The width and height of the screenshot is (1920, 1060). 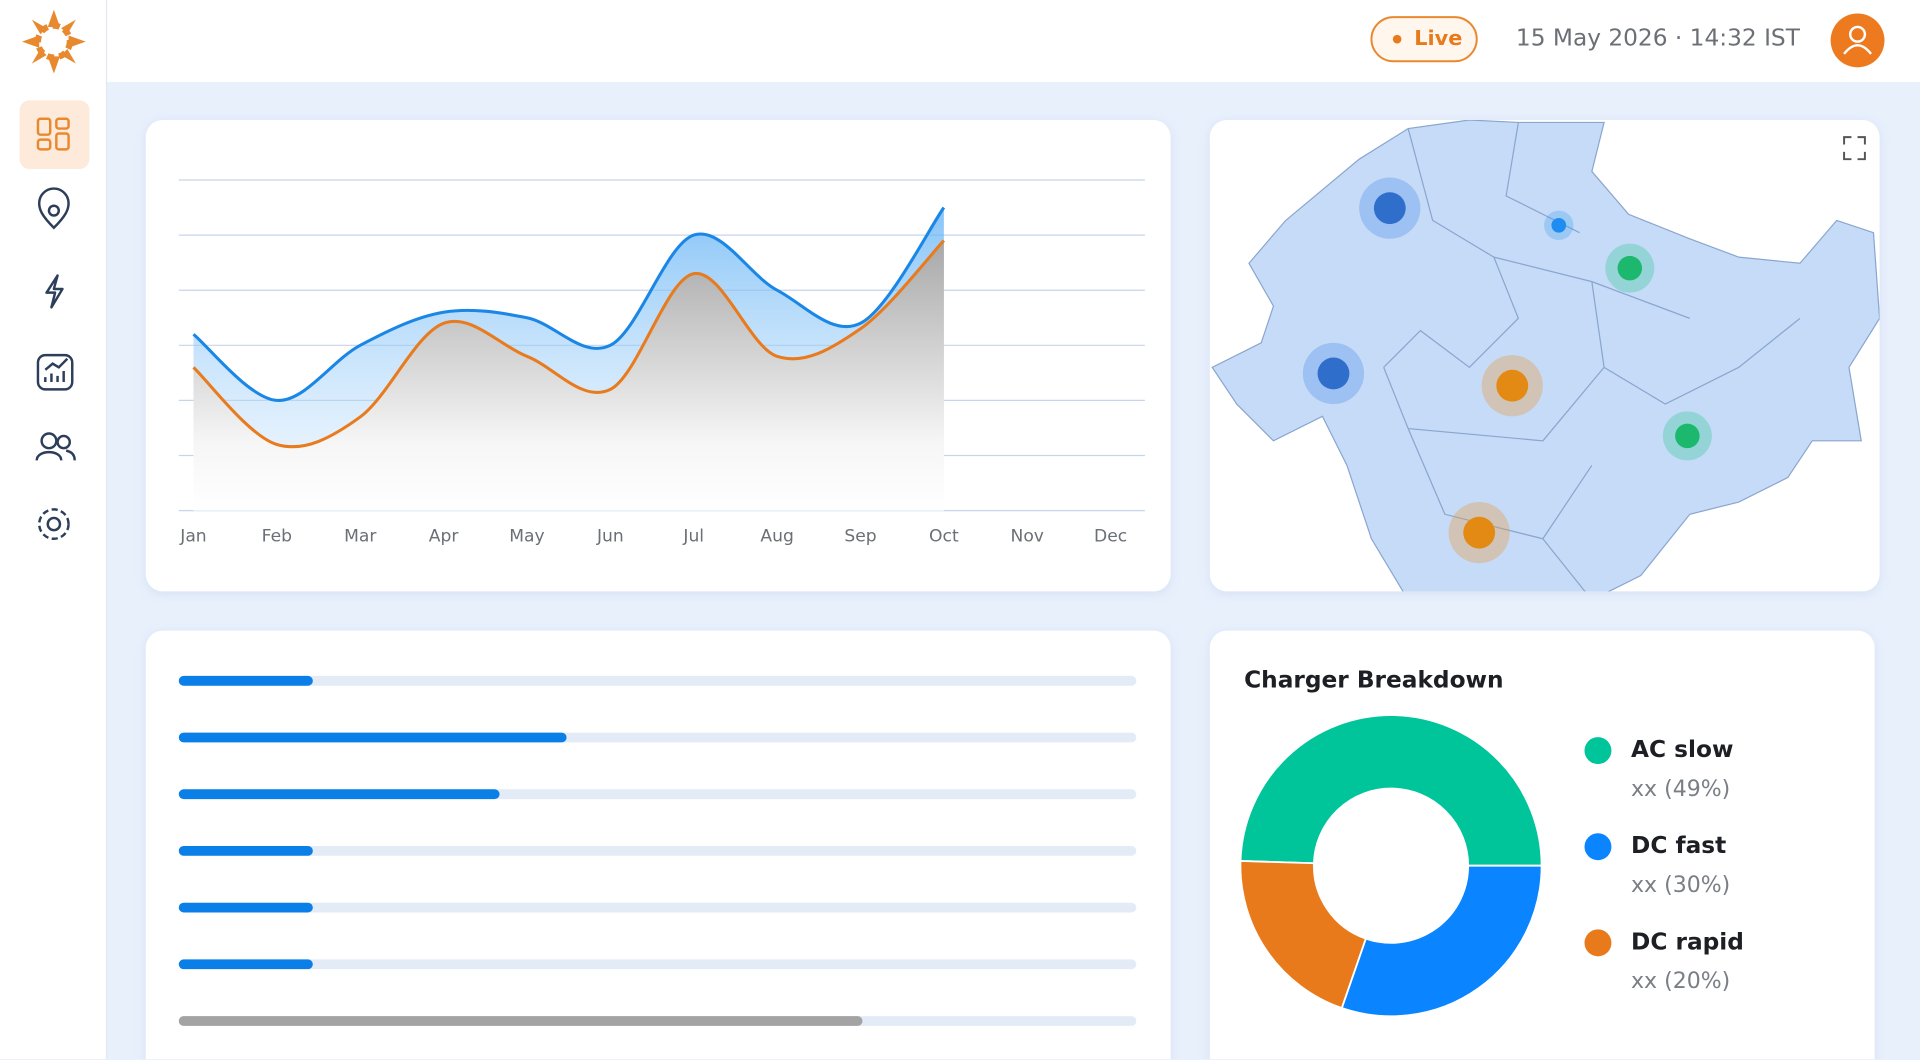 I want to click on nav-settings, so click(x=53, y=524).